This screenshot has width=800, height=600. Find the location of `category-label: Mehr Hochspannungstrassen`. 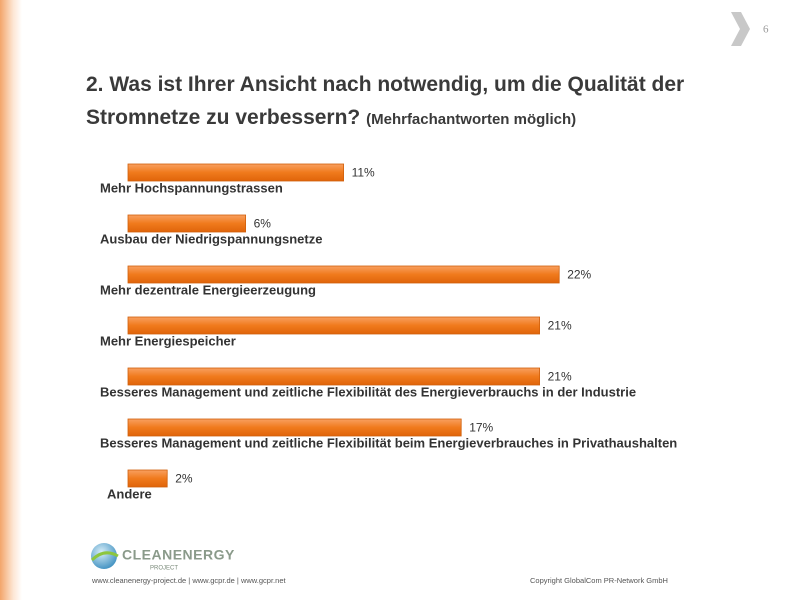

category-label: Mehr Hochspannungstrassen is located at coordinates (191, 187).